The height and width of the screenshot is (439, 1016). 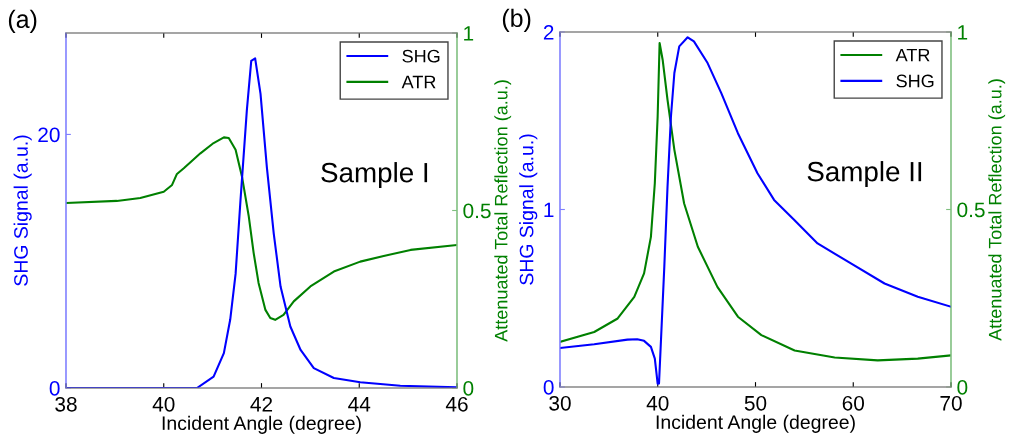 What do you see at coordinates (374, 175) in the screenshot?
I see `annotation: Sample I` at bounding box center [374, 175].